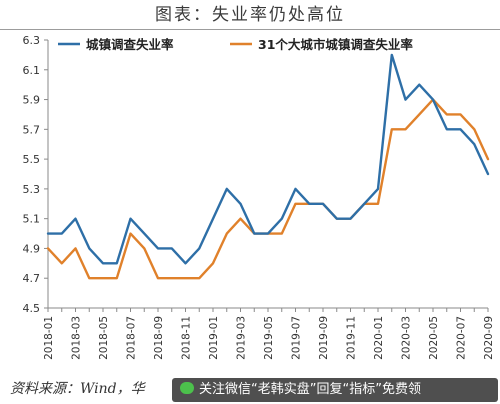  Describe the element at coordinates (324, 338) in the screenshot. I see `x-tick-label: 2019-09` at that location.